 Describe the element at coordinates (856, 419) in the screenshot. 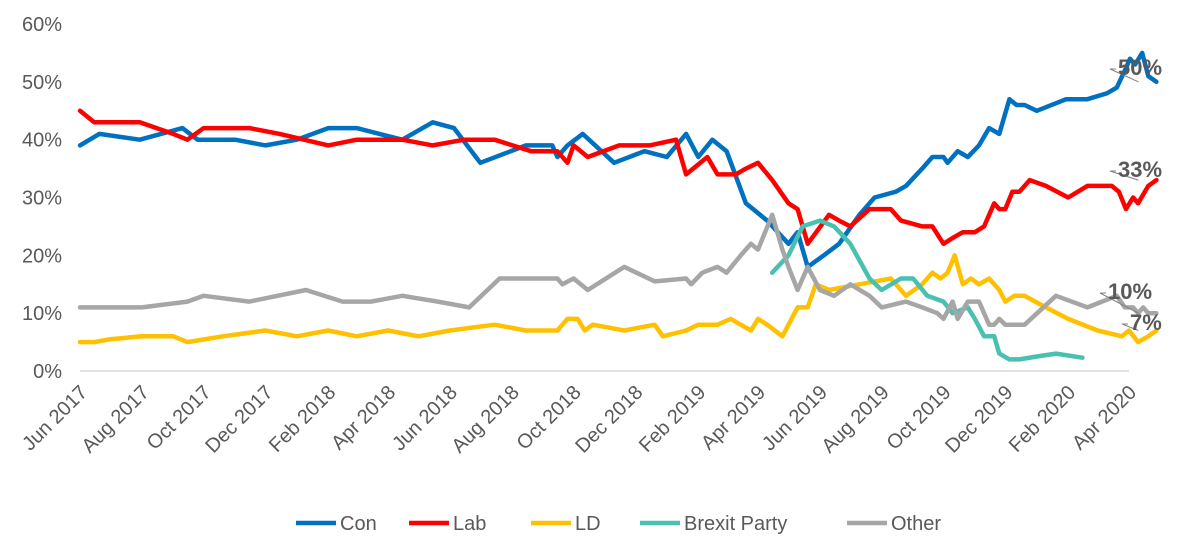

I see `x-tick-label: Aug 2019` at that location.